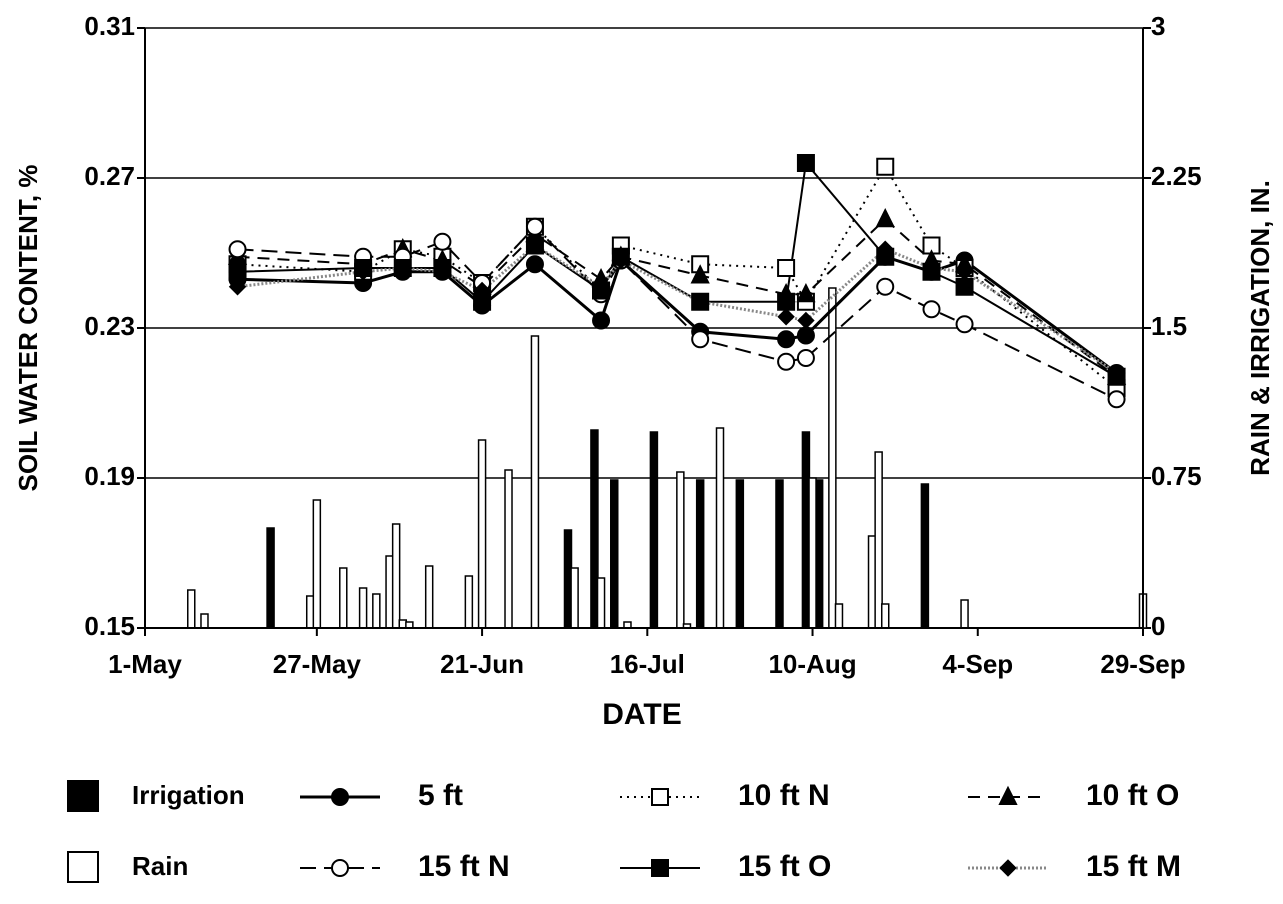 This screenshot has width=1283, height=904. What do you see at coordinates (482, 664) in the screenshot?
I see `x-tick-label: 21-Jun` at bounding box center [482, 664].